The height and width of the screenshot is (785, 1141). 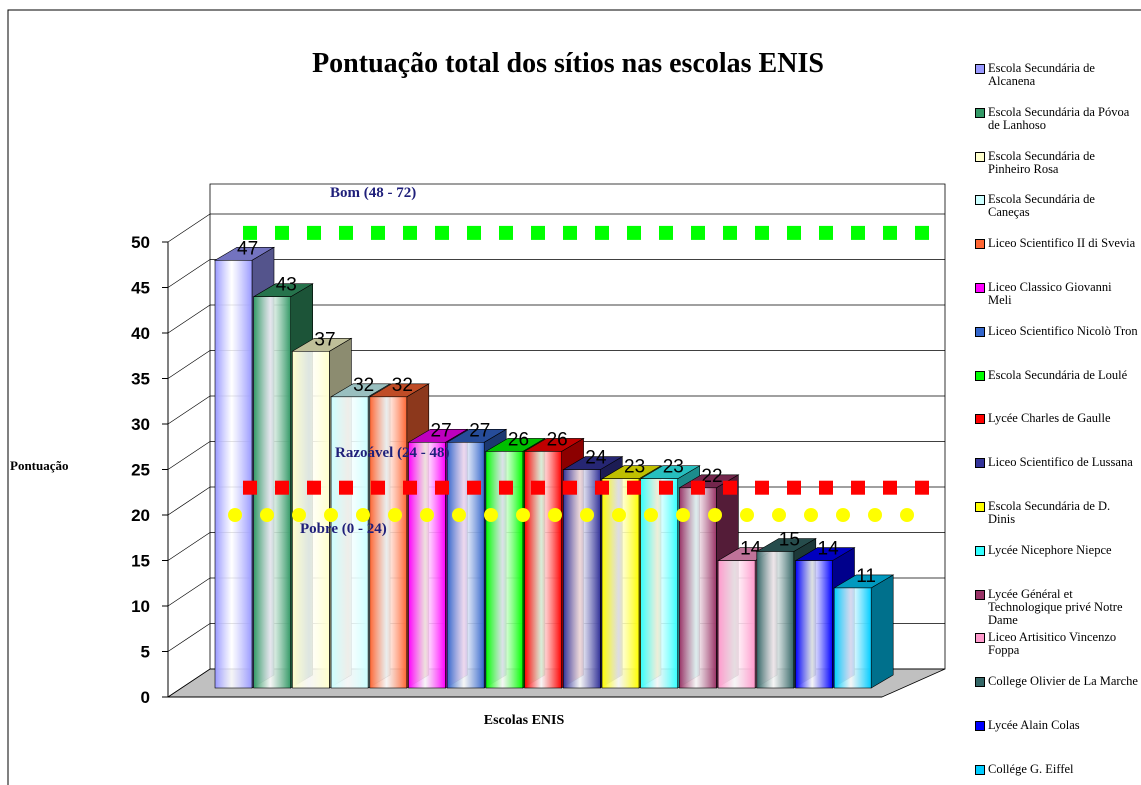 I want to click on annotation: Pobre (0 - 24), so click(x=343, y=529).